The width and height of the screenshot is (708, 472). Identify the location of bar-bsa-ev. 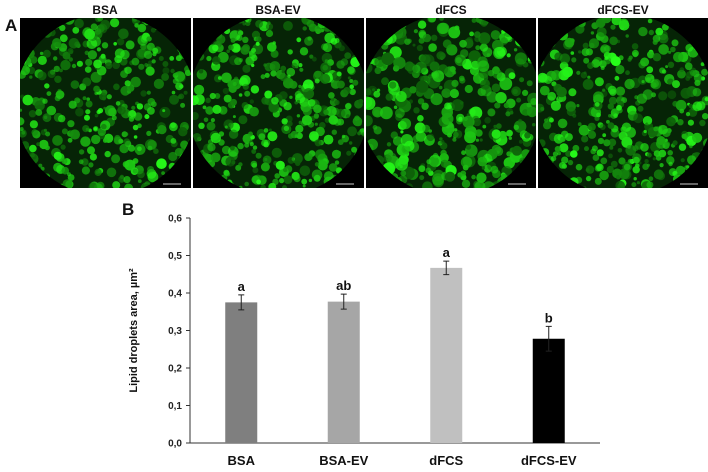
(343, 372).